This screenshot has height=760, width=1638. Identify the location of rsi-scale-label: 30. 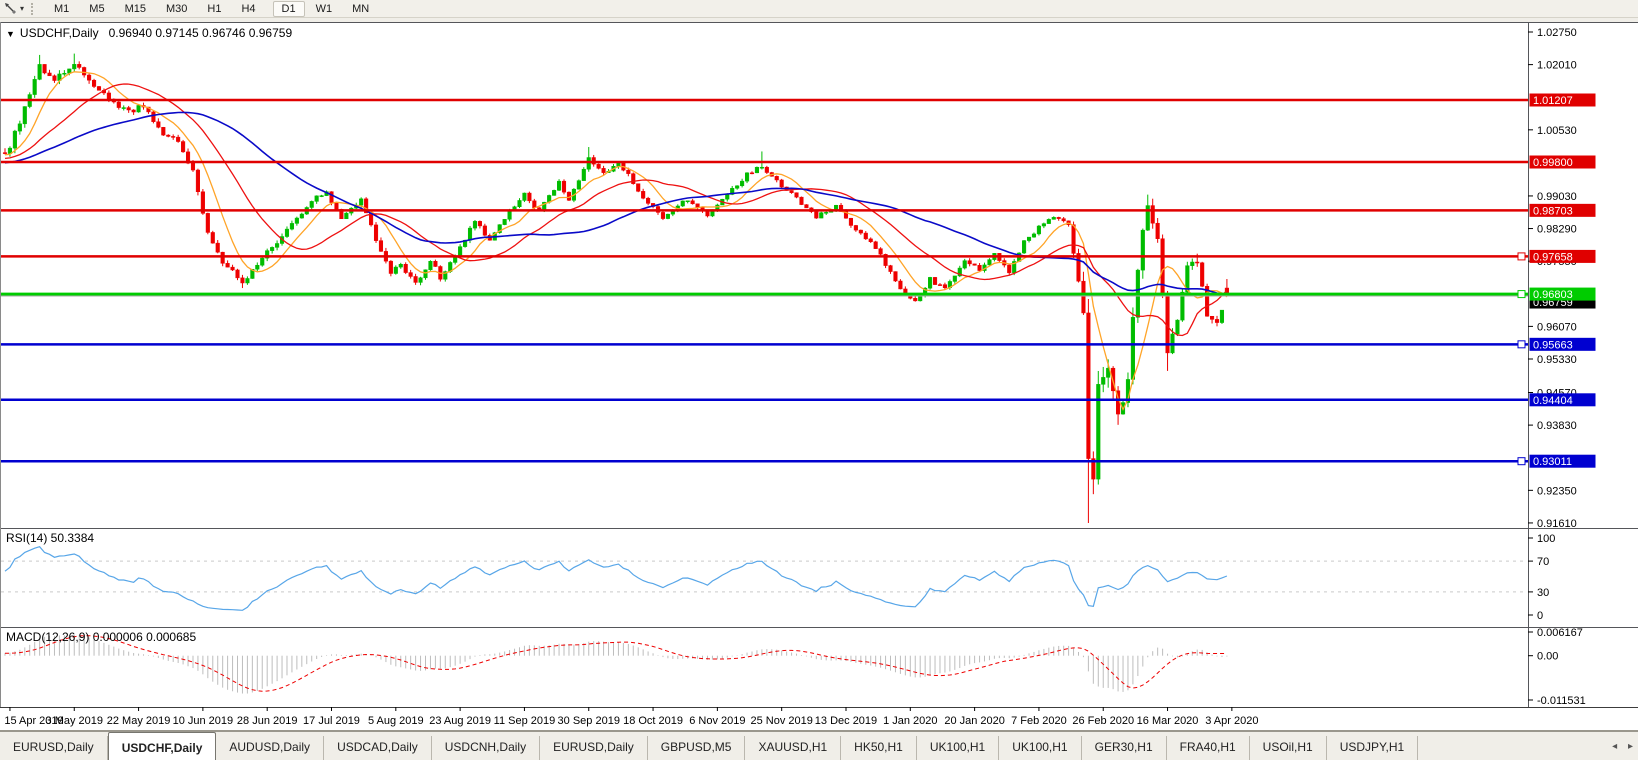
(1543, 593).